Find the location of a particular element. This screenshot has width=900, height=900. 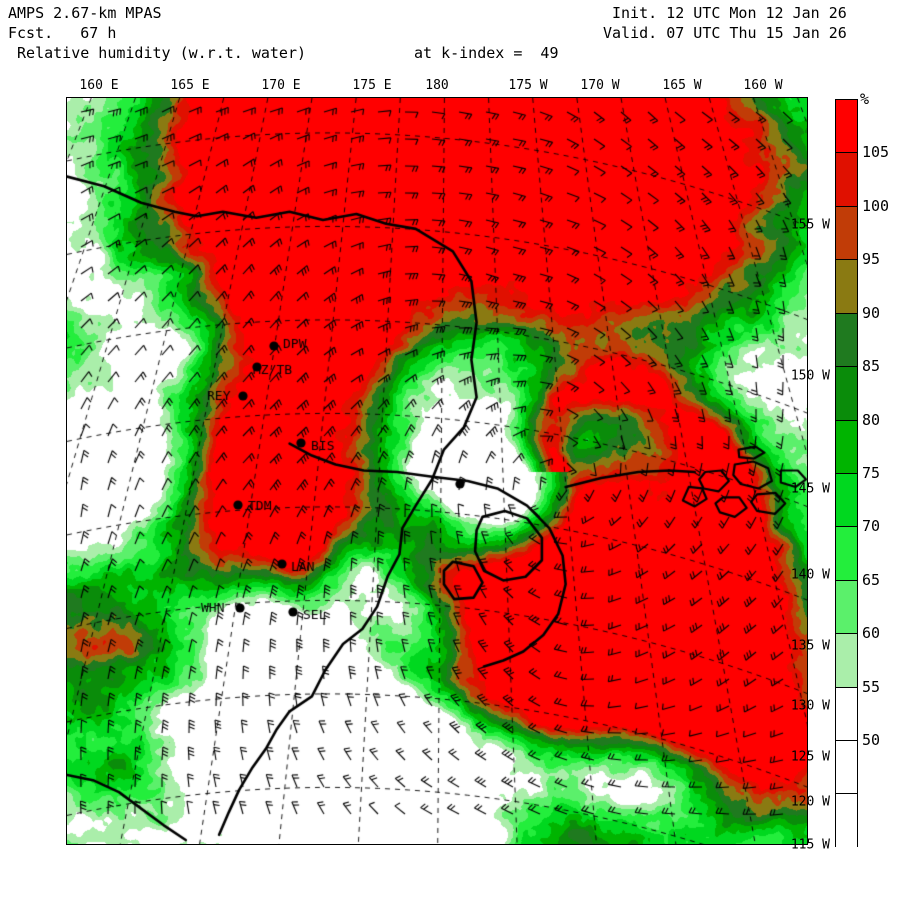

colorbar-tick-70: 70 is located at coordinates (871, 526).